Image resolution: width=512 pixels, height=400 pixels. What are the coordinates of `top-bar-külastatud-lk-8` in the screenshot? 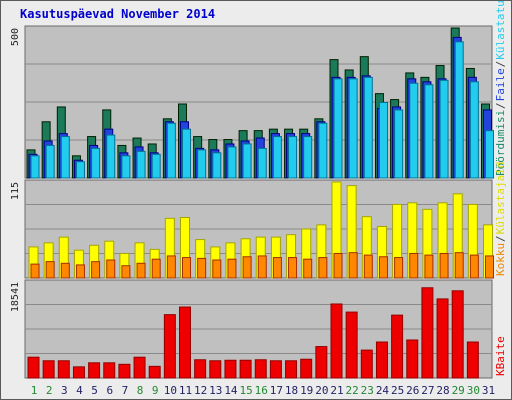 It's located at (141, 164).